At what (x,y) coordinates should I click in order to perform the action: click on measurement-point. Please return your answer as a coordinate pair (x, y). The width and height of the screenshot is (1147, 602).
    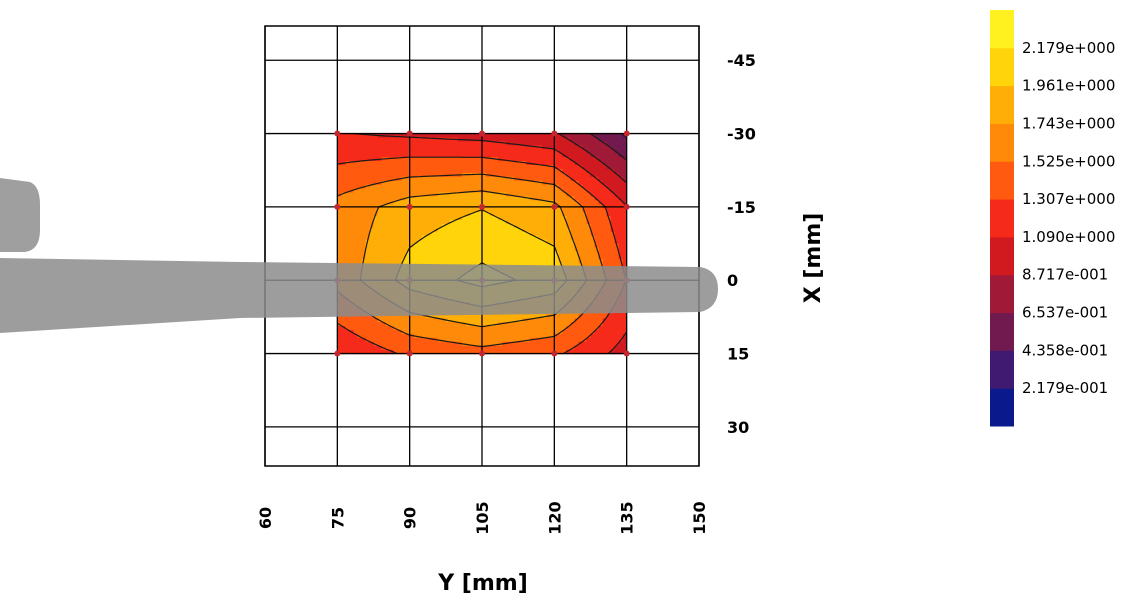
    Looking at the image, I should click on (554, 206).